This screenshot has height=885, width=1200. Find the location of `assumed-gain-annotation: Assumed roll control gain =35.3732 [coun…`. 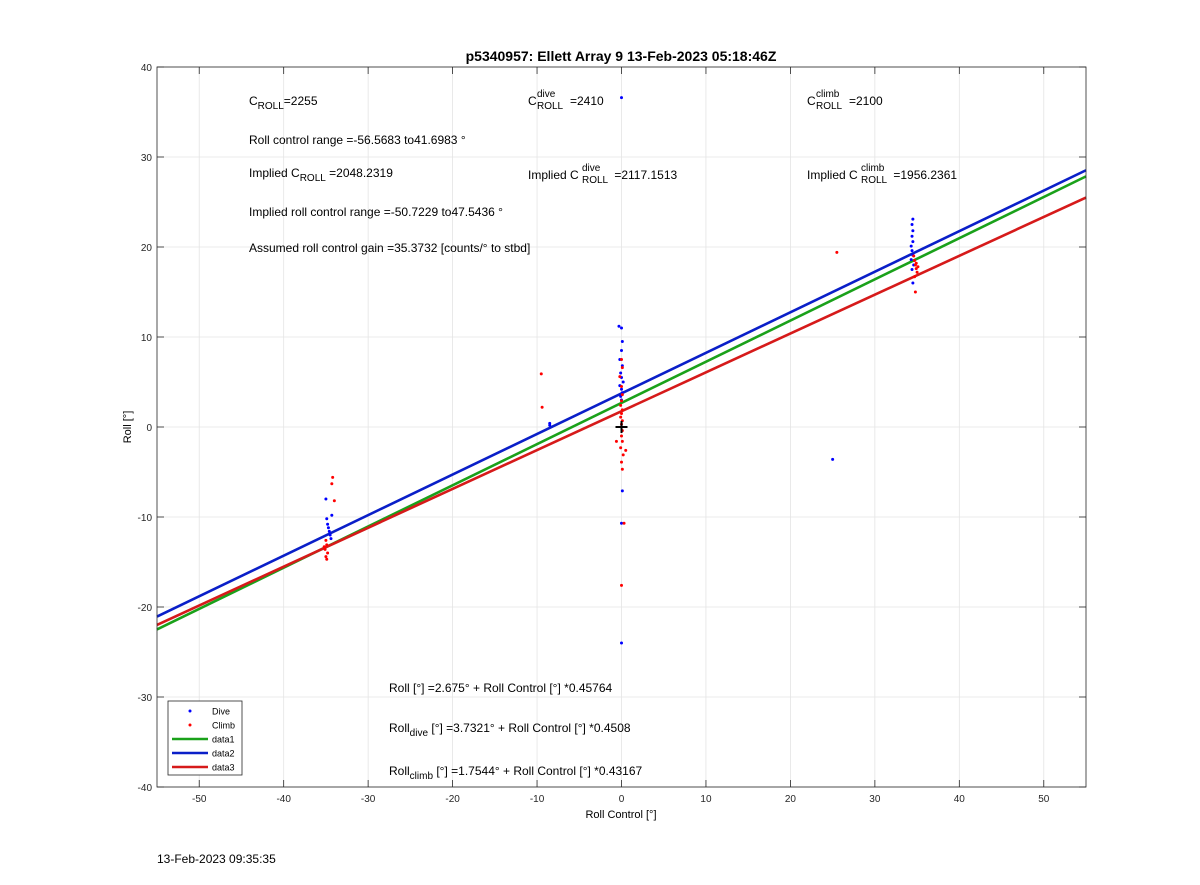

assumed-gain-annotation: Assumed roll control gain =35.3732 [coun… is located at coordinates (389, 248).